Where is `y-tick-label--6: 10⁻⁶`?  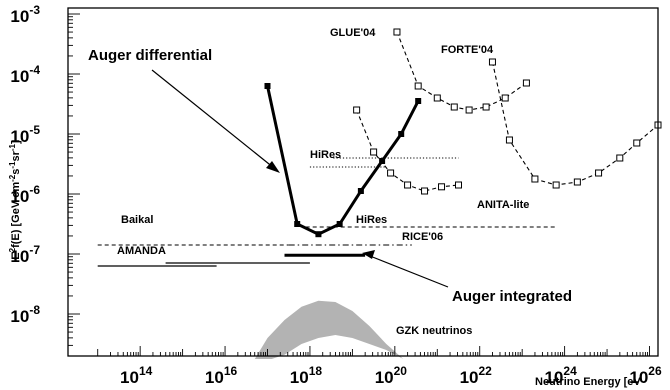
y-tick-label--6: 10⁻⁶ is located at coordinates (25, 194).